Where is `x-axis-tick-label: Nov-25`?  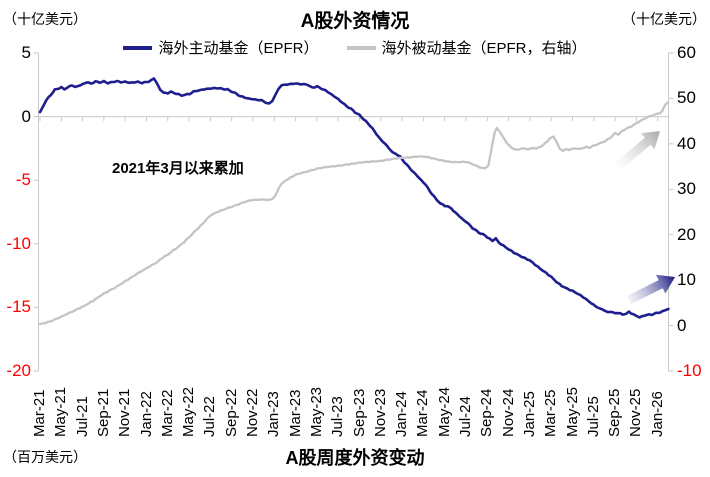 x-axis-tick-label: Nov-25 is located at coordinates (636, 412).